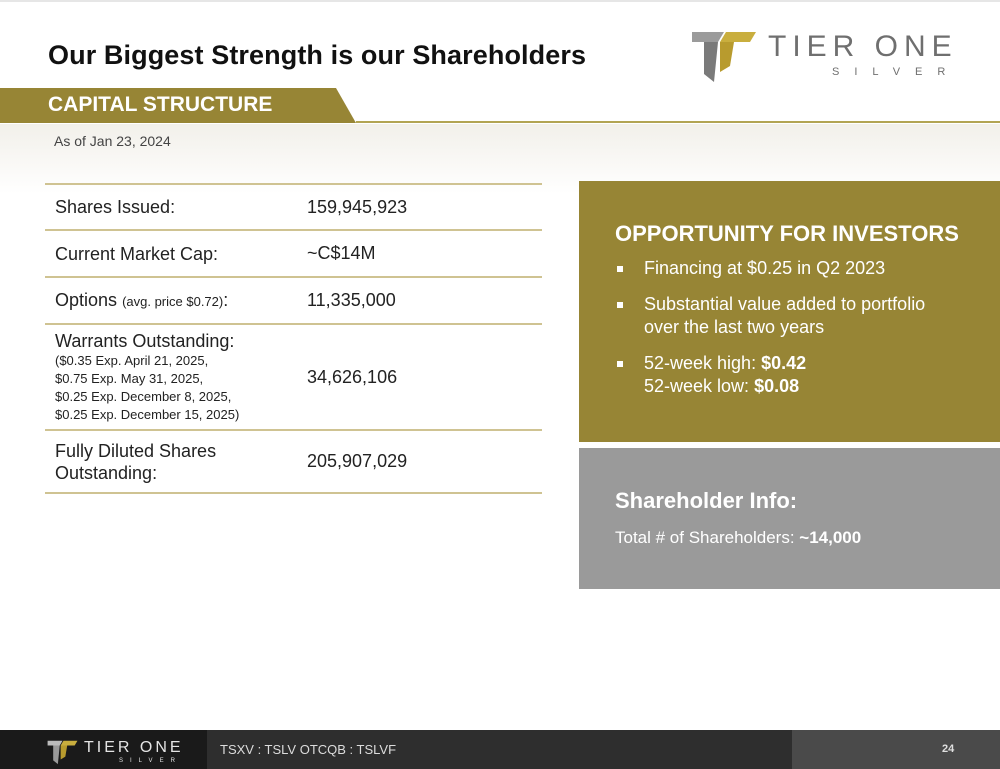  What do you see at coordinates (308, 749) in the screenshot?
I see `ticker-symbols: TSXV : TSLV OTCQB : TSLVF` at bounding box center [308, 749].